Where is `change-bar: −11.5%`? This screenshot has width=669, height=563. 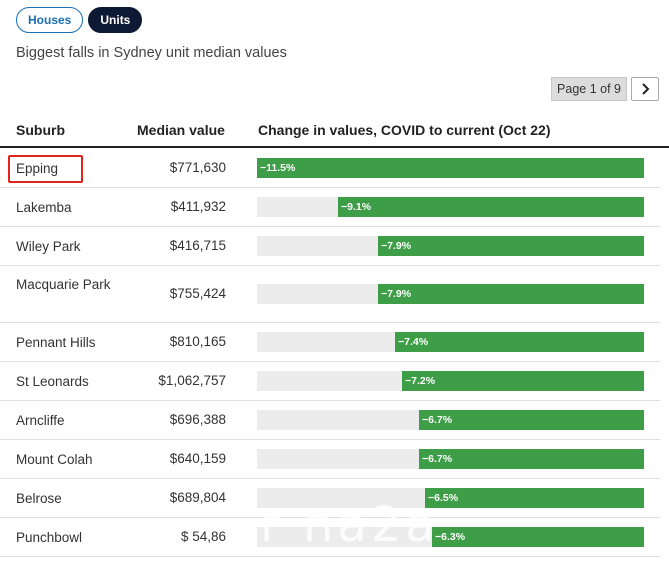
change-bar: −11.5% is located at coordinates (450, 168).